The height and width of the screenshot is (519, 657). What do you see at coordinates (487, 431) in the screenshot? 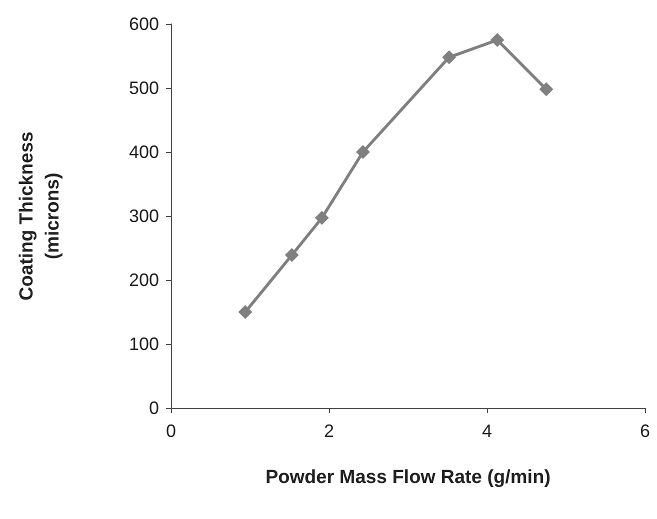
I see `x-tick-label: 4` at bounding box center [487, 431].